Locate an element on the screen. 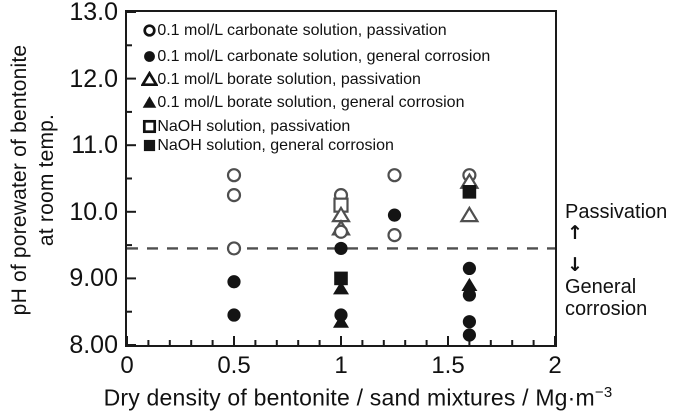 The image size is (700, 418). circle-filled-glyph is located at coordinates (149, 56).